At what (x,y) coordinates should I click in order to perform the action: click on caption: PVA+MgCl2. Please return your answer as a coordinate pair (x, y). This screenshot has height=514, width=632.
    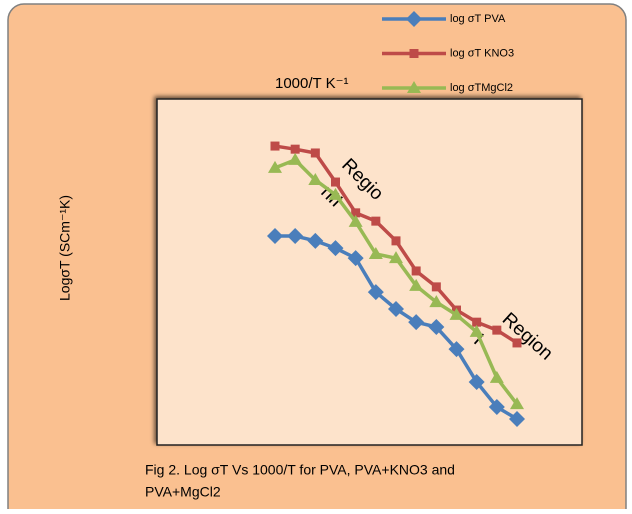
    Looking at the image, I should click on (183, 492).